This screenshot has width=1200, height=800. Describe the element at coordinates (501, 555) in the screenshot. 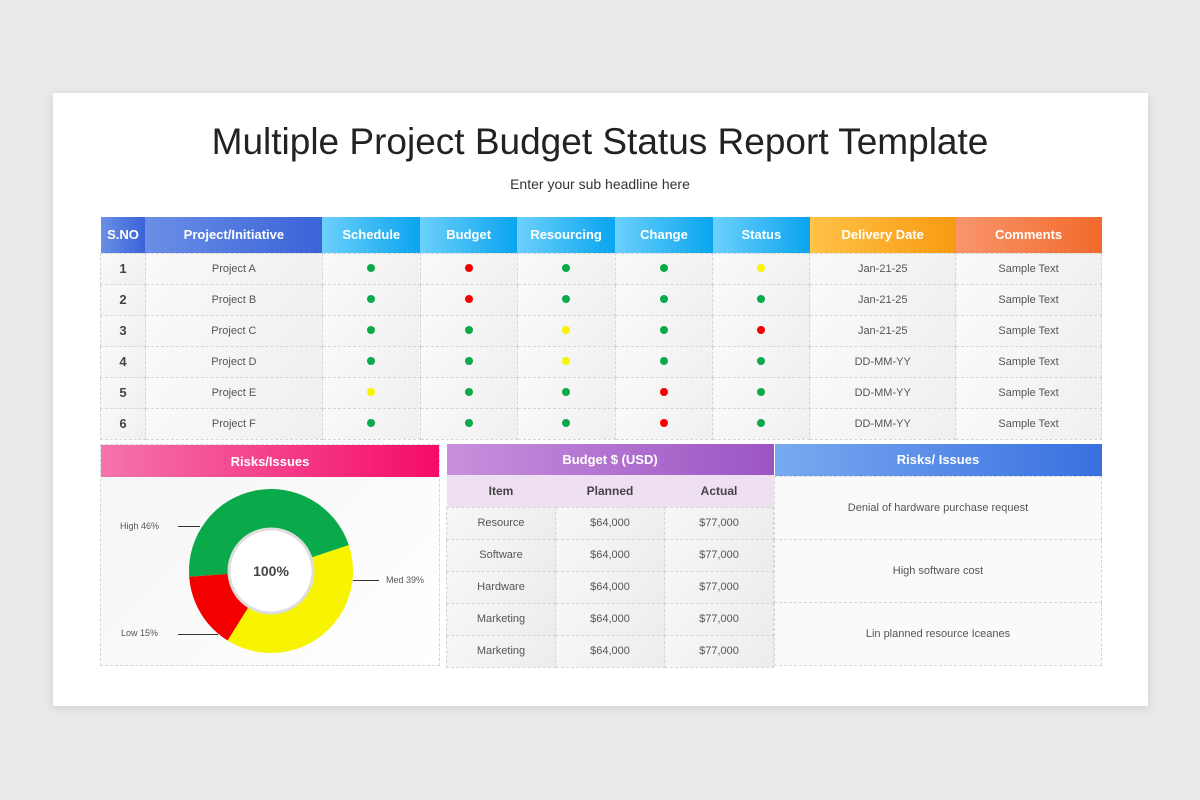

I see `budget-cell: Software` at that location.